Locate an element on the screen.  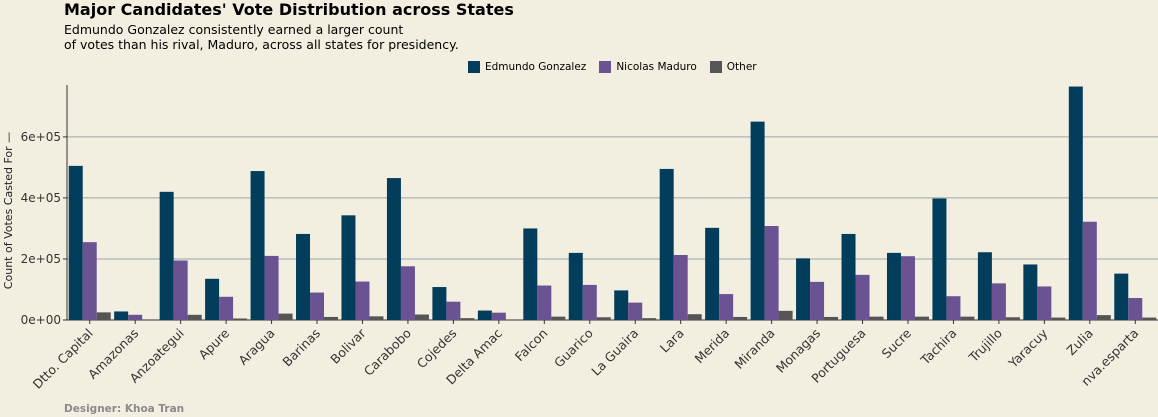
bar-other-tachira is located at coordinates (967, 318).